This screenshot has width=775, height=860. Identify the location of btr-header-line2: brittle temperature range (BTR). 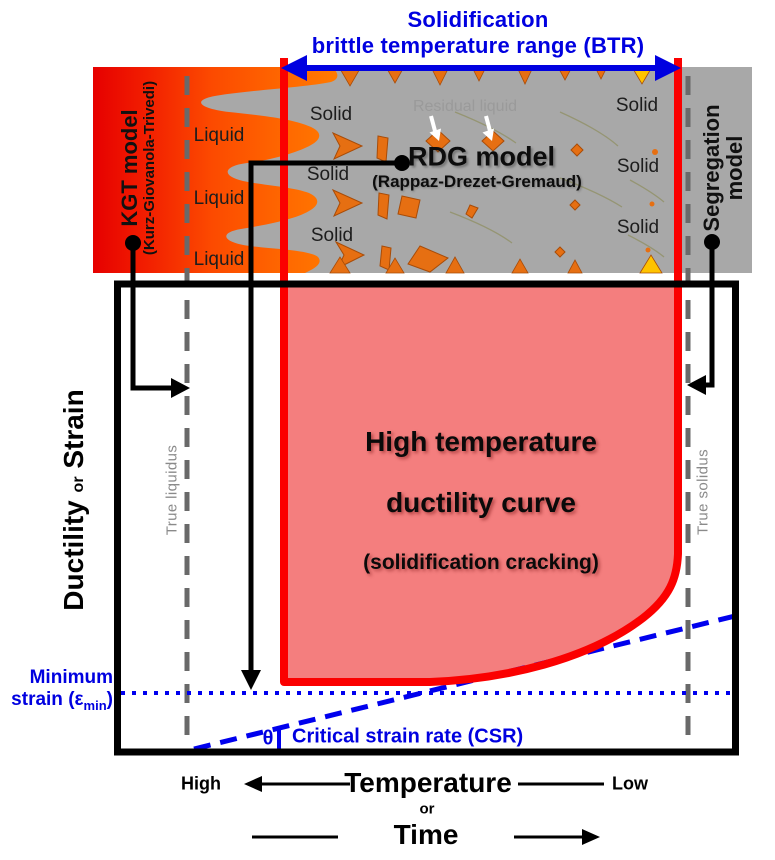
(478, 45).